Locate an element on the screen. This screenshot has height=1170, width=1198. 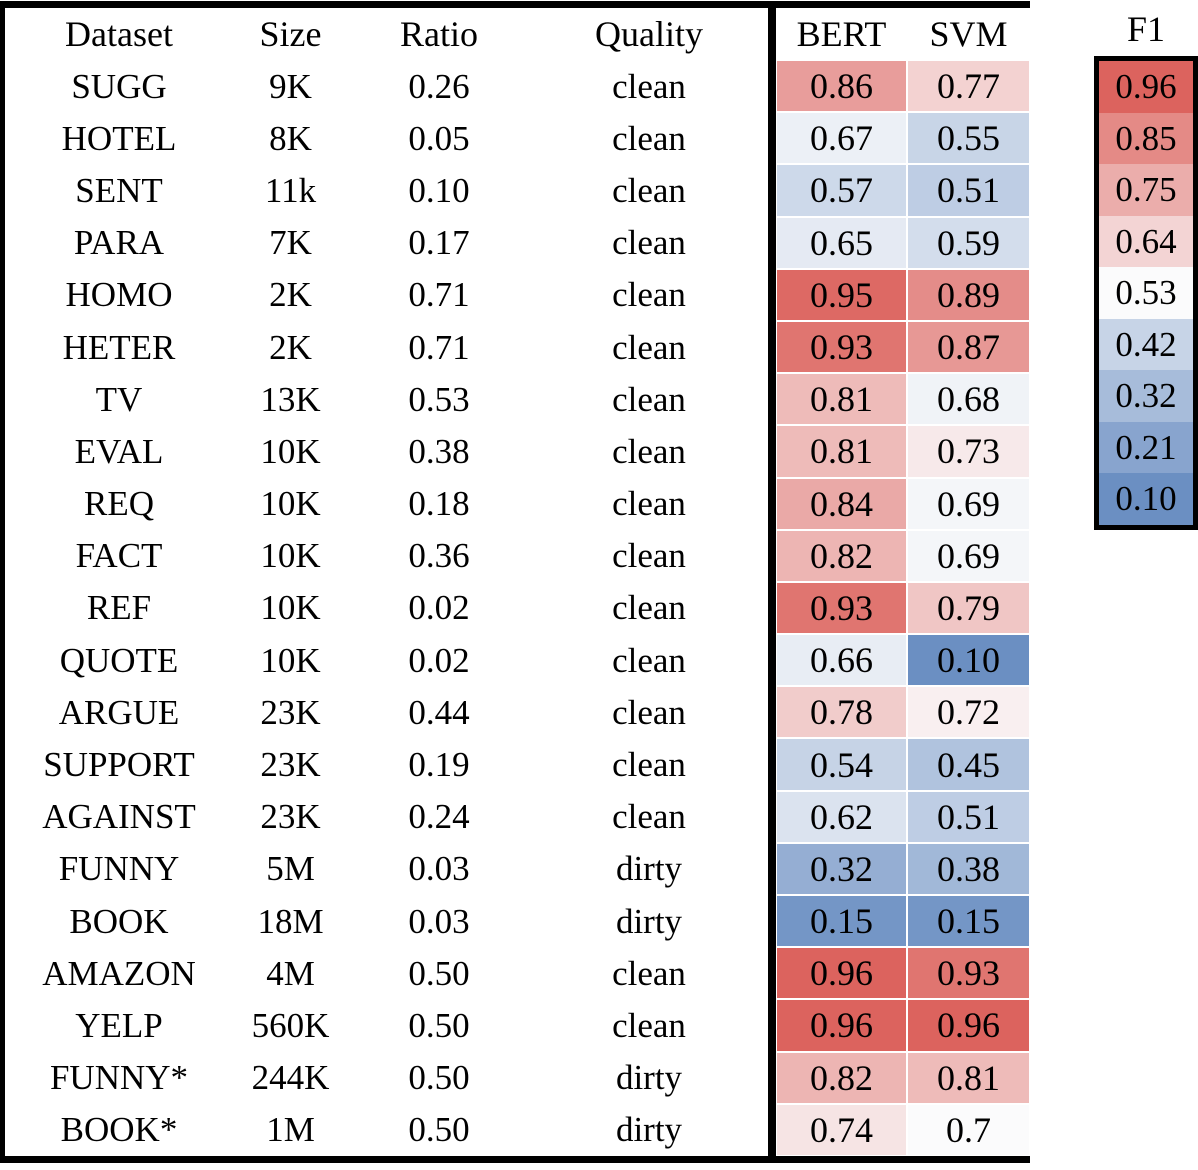
dataset-cell: EVAL is located at coordinates (119, 451).